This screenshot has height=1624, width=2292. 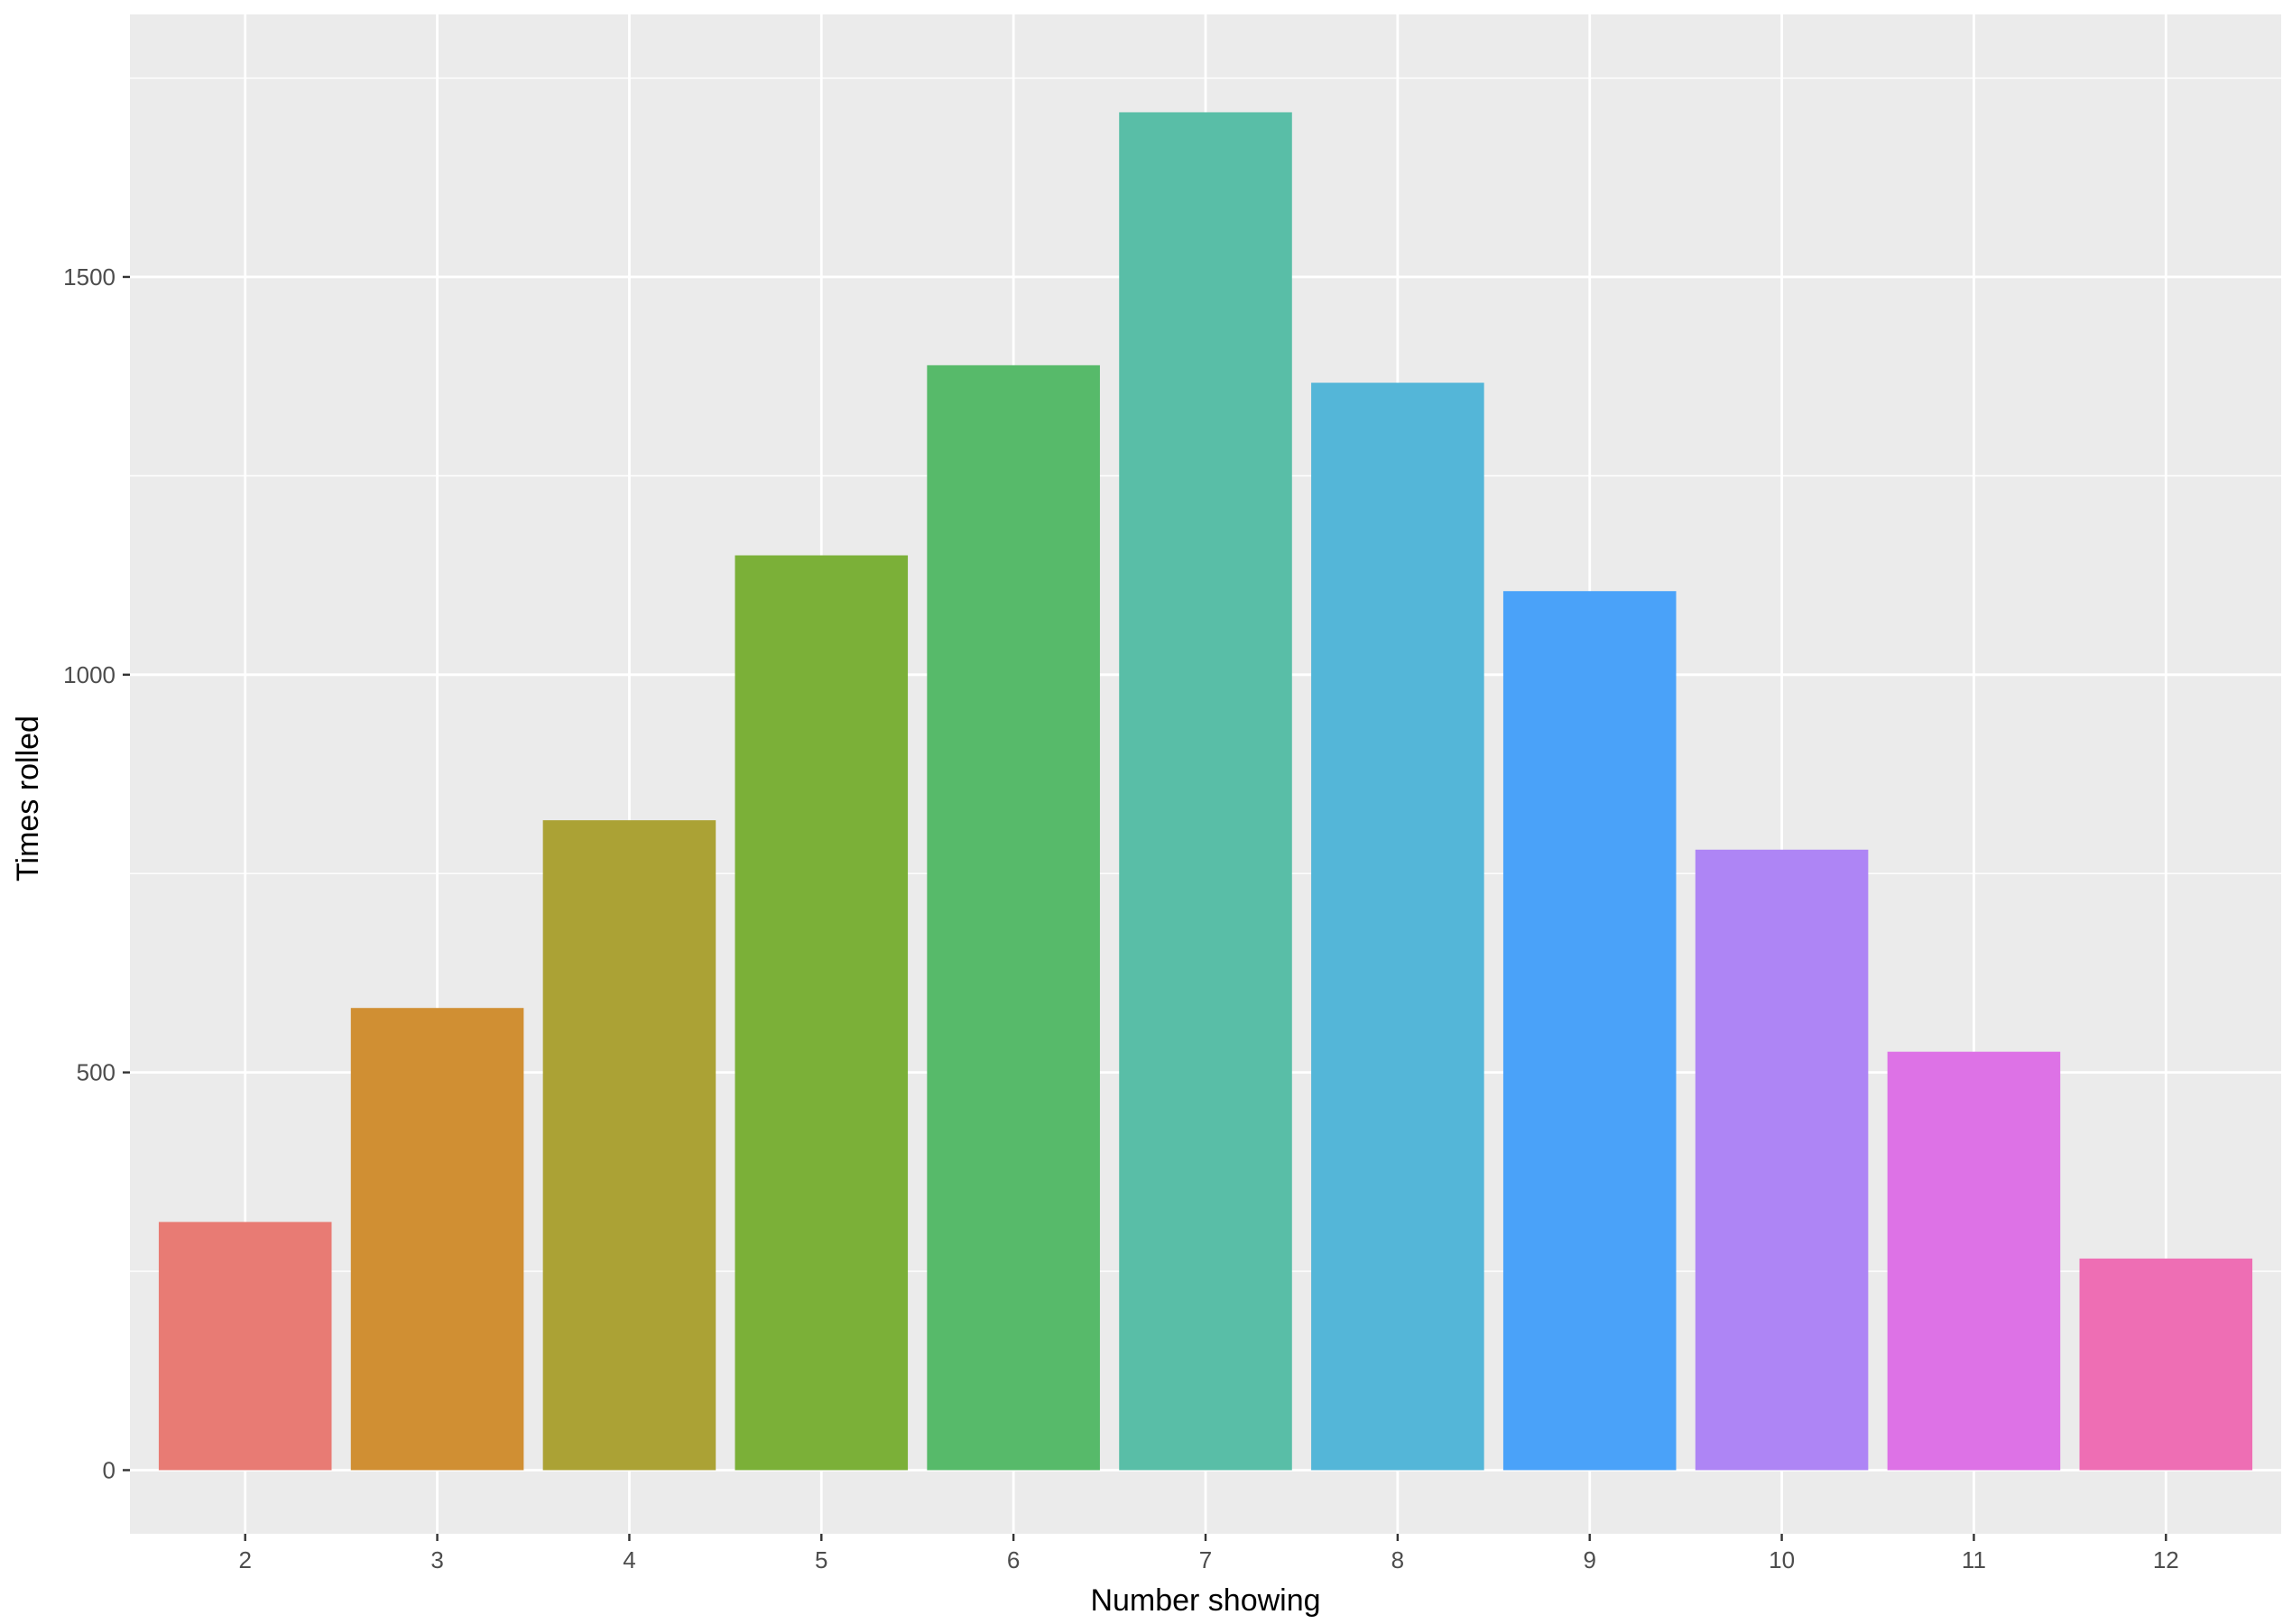 I want to click on x-tick-label: 12, so click(x=2166, y=1560).